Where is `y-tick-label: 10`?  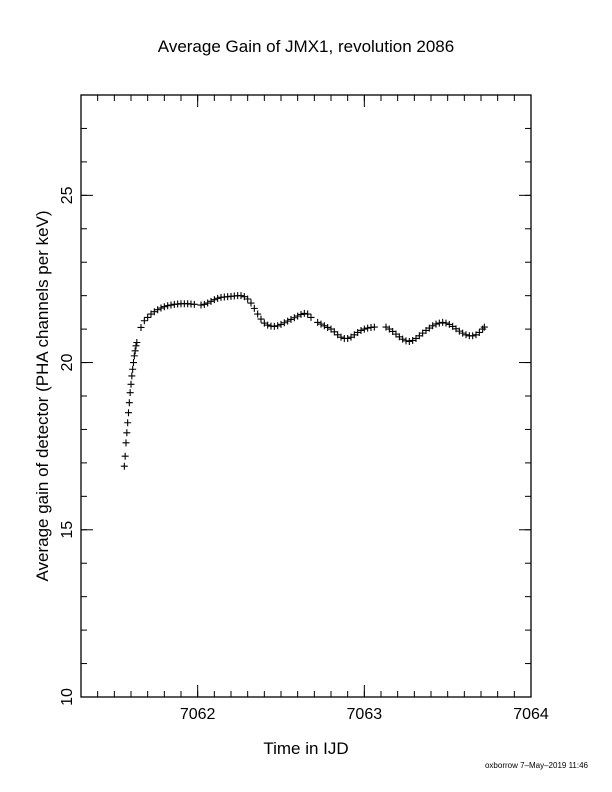 y-tick-label: 10 is located at coordinates (67, 697).